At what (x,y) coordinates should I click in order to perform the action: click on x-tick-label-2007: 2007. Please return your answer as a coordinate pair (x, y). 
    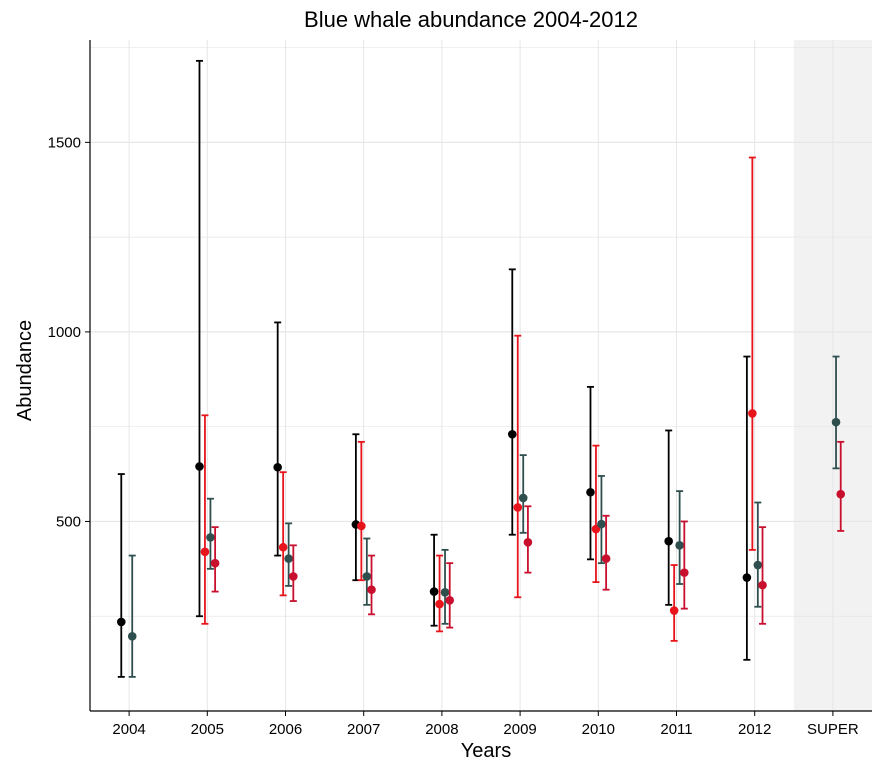
    Looking at the image, I should click on (363, 729).